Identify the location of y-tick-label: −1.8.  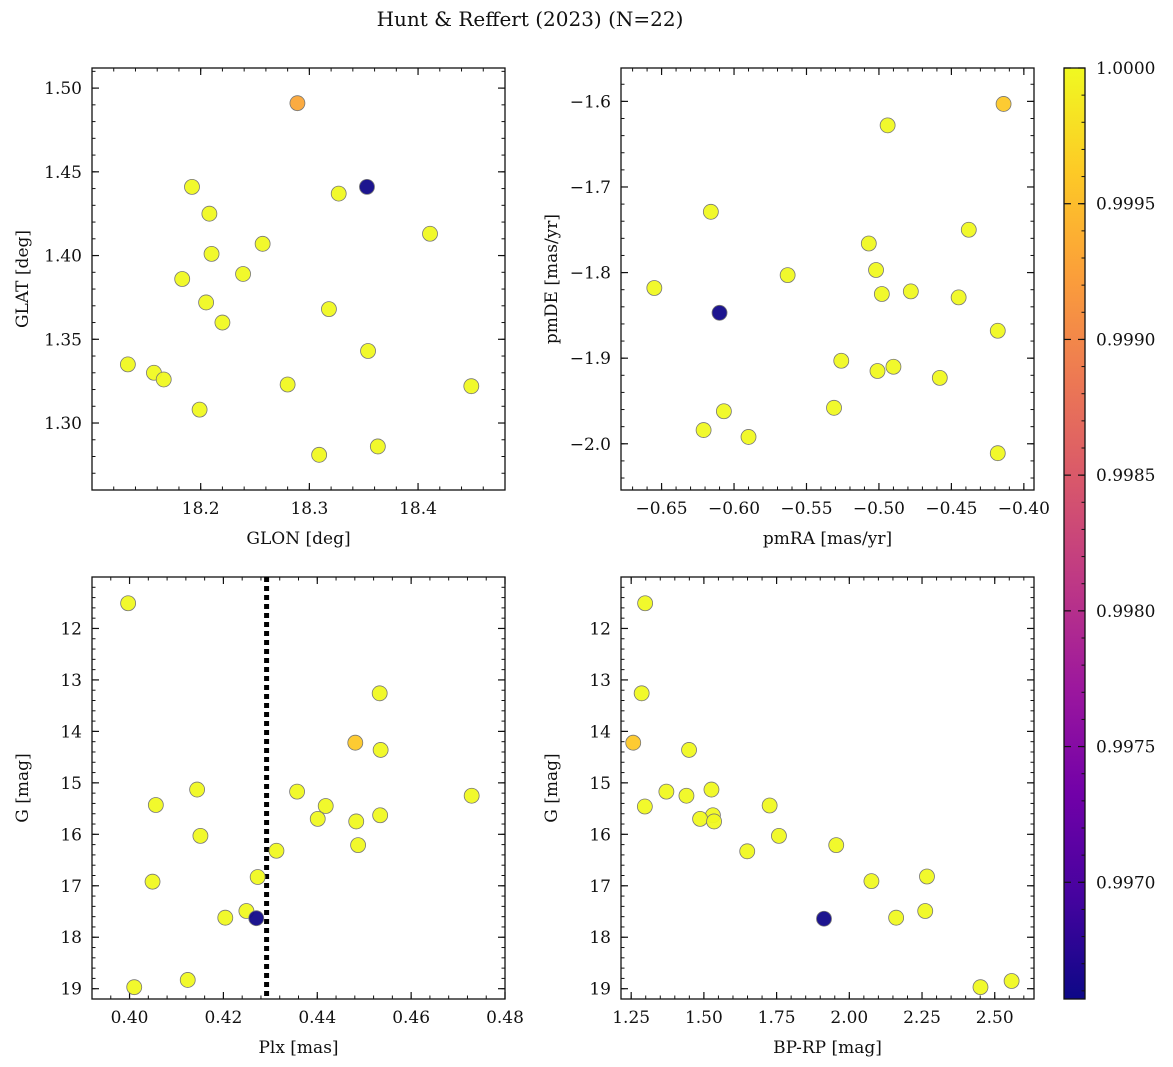
(590, 274).